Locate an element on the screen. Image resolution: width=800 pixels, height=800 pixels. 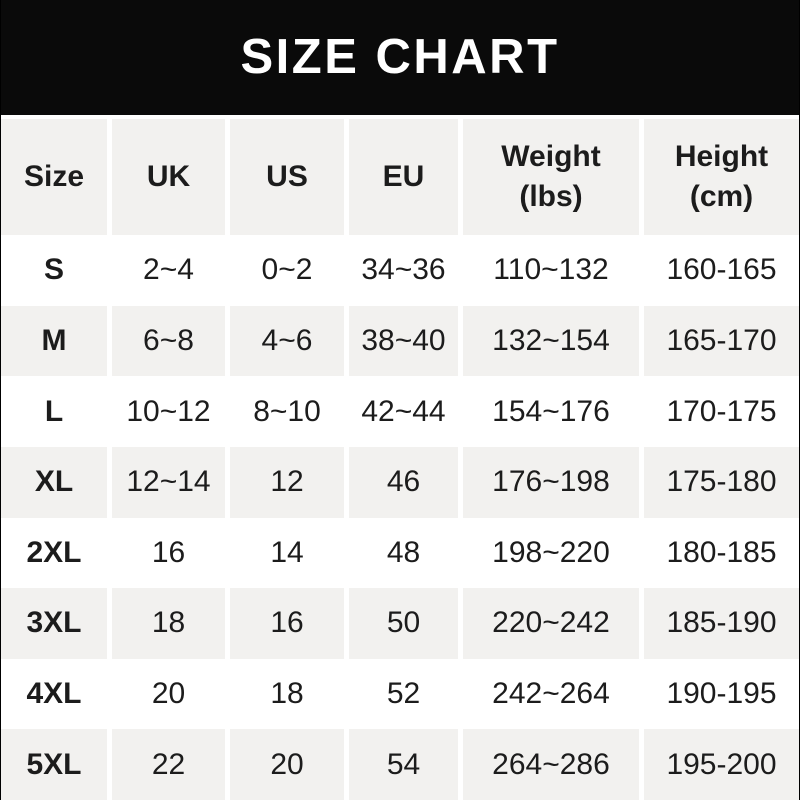
cell-weight: 198~220 is located at coordinates (551, 552).